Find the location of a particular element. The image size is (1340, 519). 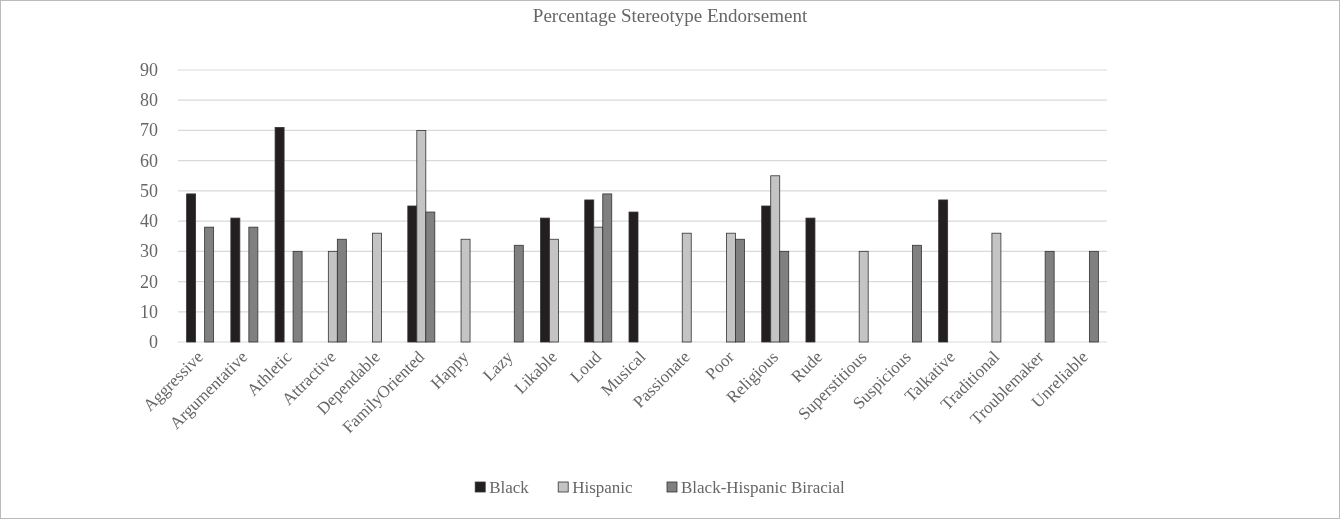

y-tick-label: 80 is located at coordinates (149, 100).